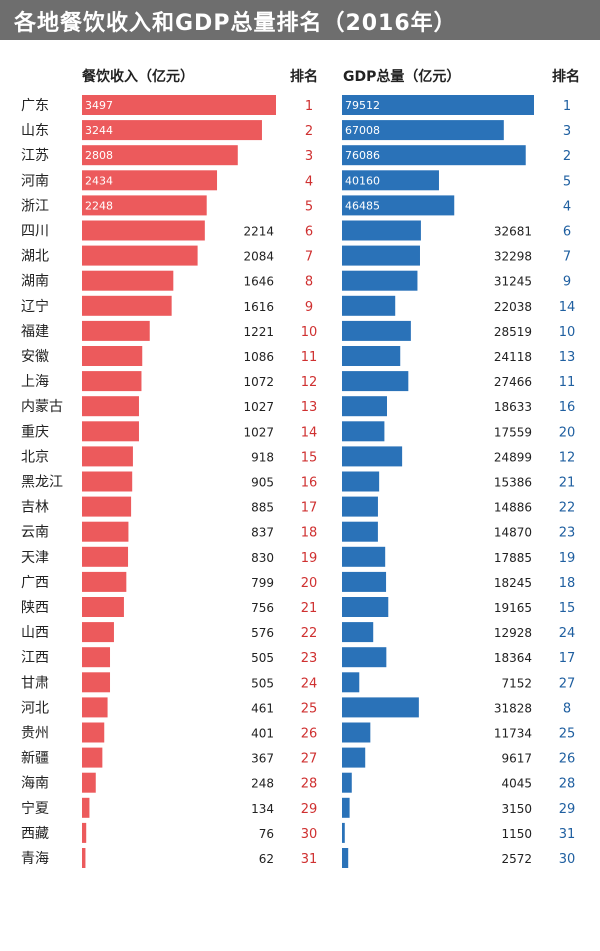  What do you see at coordinates (513, 332) in the screenshot?
I see `gdp-value-label: 28519` at bounding box center [513, 332].